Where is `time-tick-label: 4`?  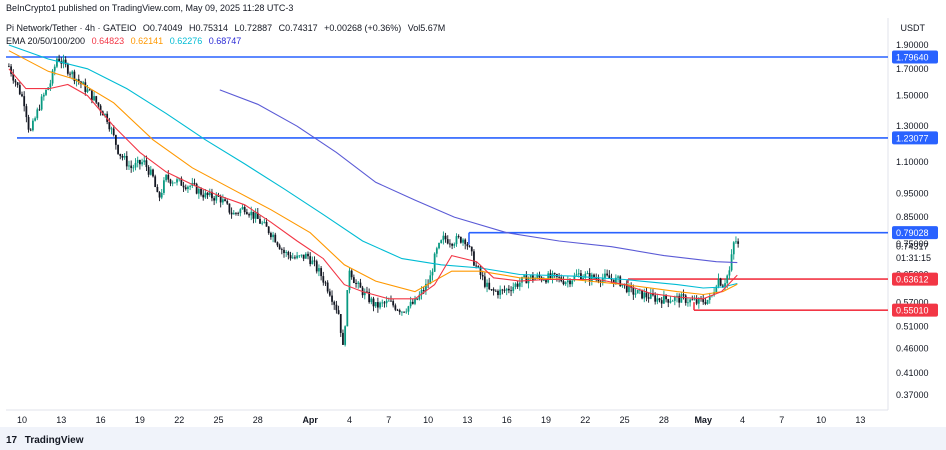
time-tick-label: 4 is located at coordinates (349, 420).